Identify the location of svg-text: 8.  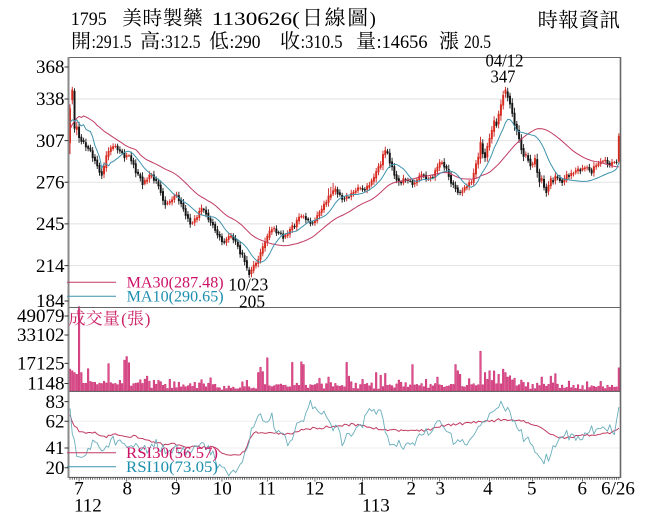
(127, 488).